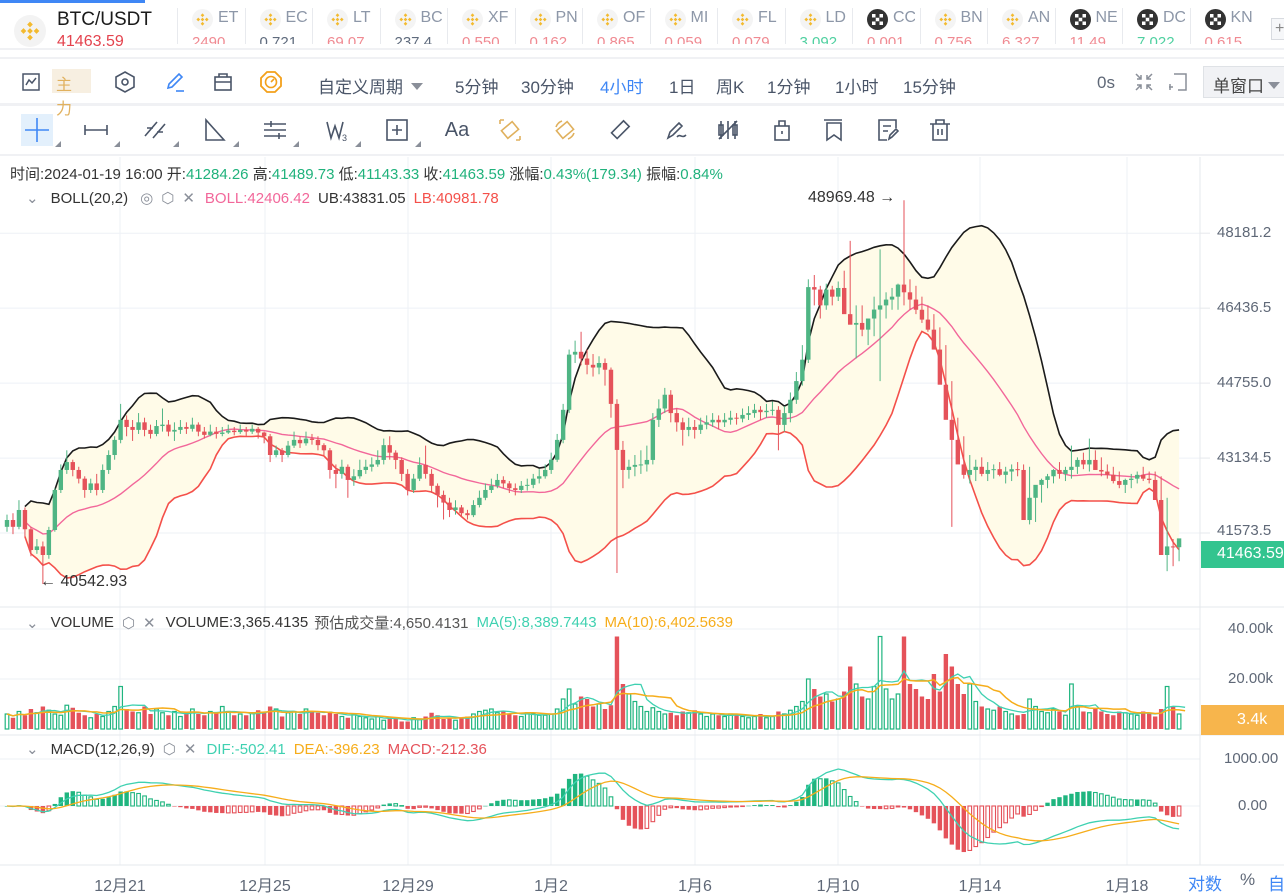 The image size is (1284, 896). What do you see at coordinates (510, 130) in the screenshot?
I see `measure-ruler-tool` at bounding box center [510, 130].